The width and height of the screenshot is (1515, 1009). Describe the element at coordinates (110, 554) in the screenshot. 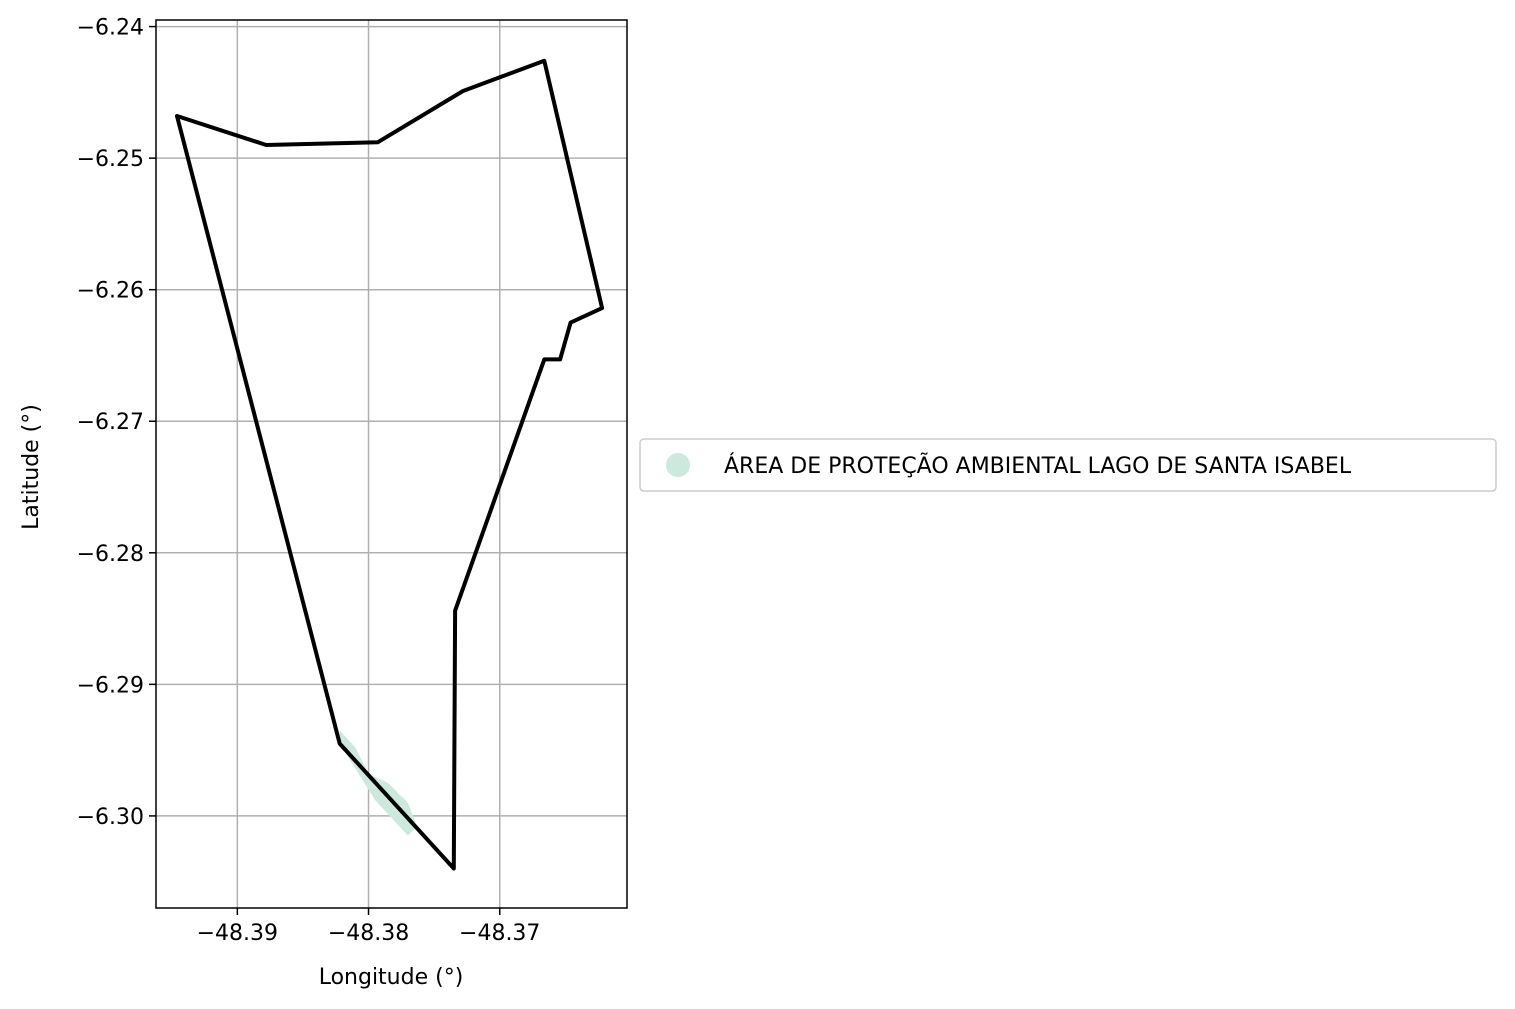

I see `y-tick-label: −6.28` at that location.